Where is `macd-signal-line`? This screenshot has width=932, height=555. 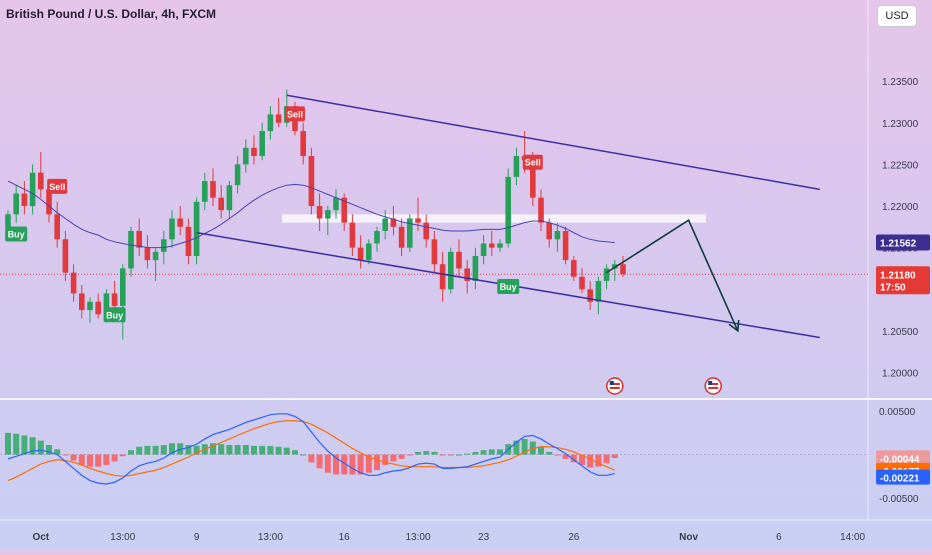
macd-signal-line is located at coordinates (311, 451).